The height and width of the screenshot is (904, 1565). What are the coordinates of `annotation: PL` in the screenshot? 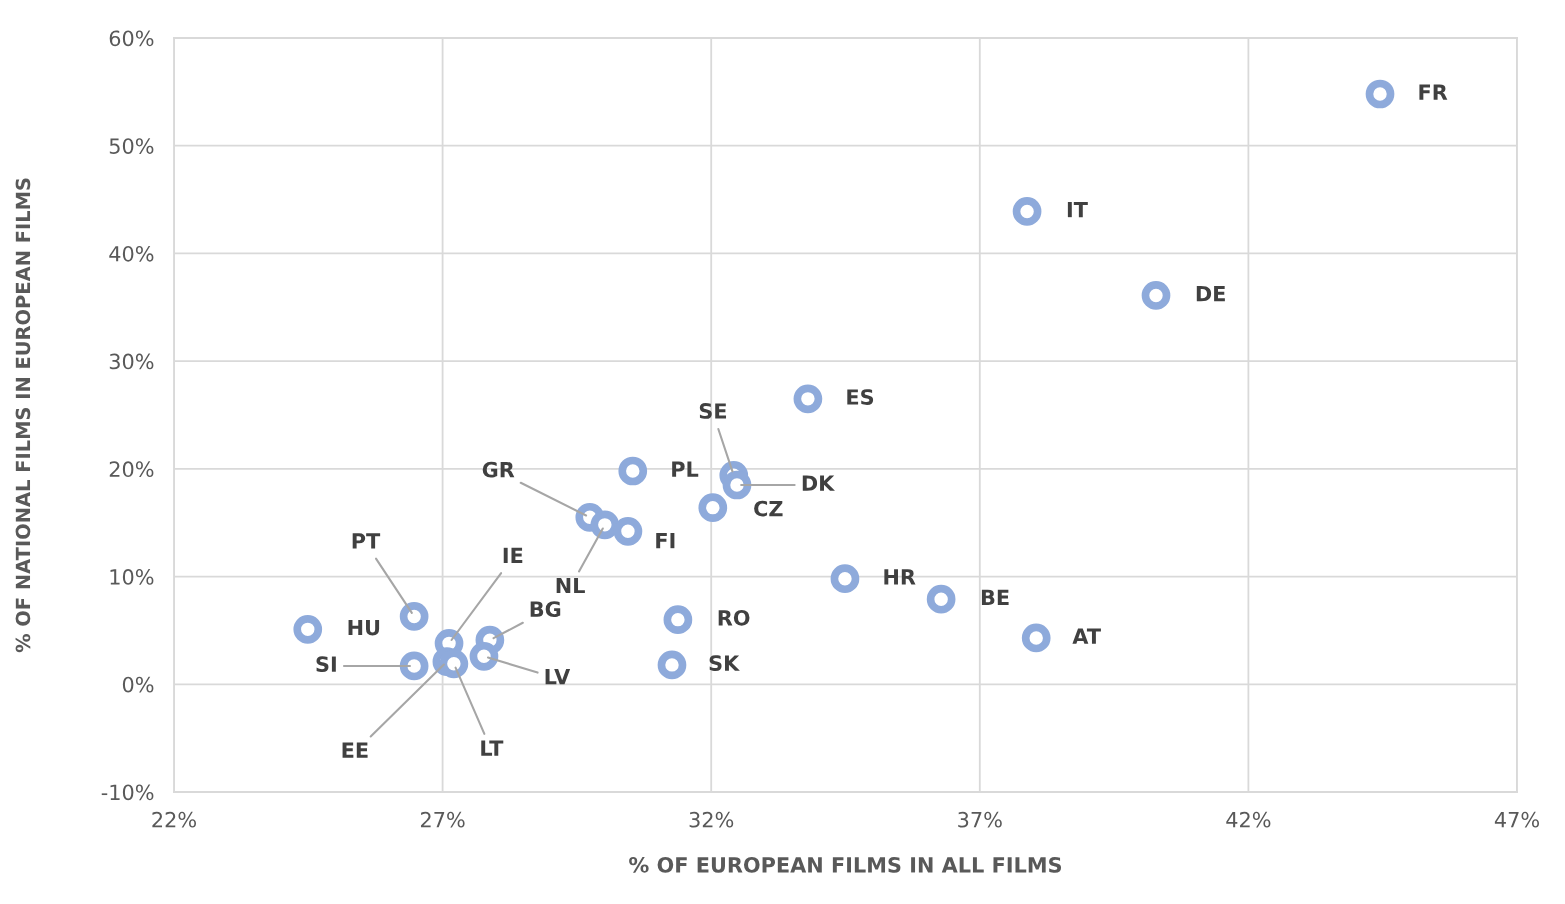 It's located at (685, 469).